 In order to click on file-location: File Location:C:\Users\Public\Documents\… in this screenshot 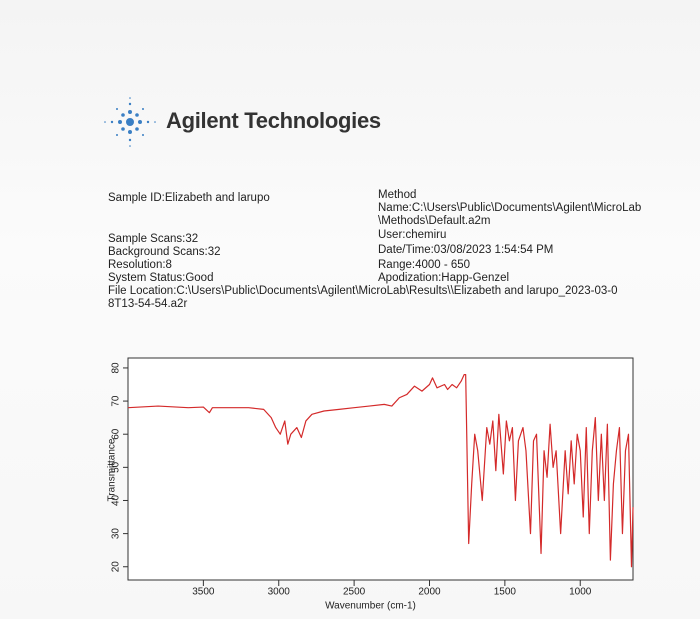, I will do `click(363, 297)`.